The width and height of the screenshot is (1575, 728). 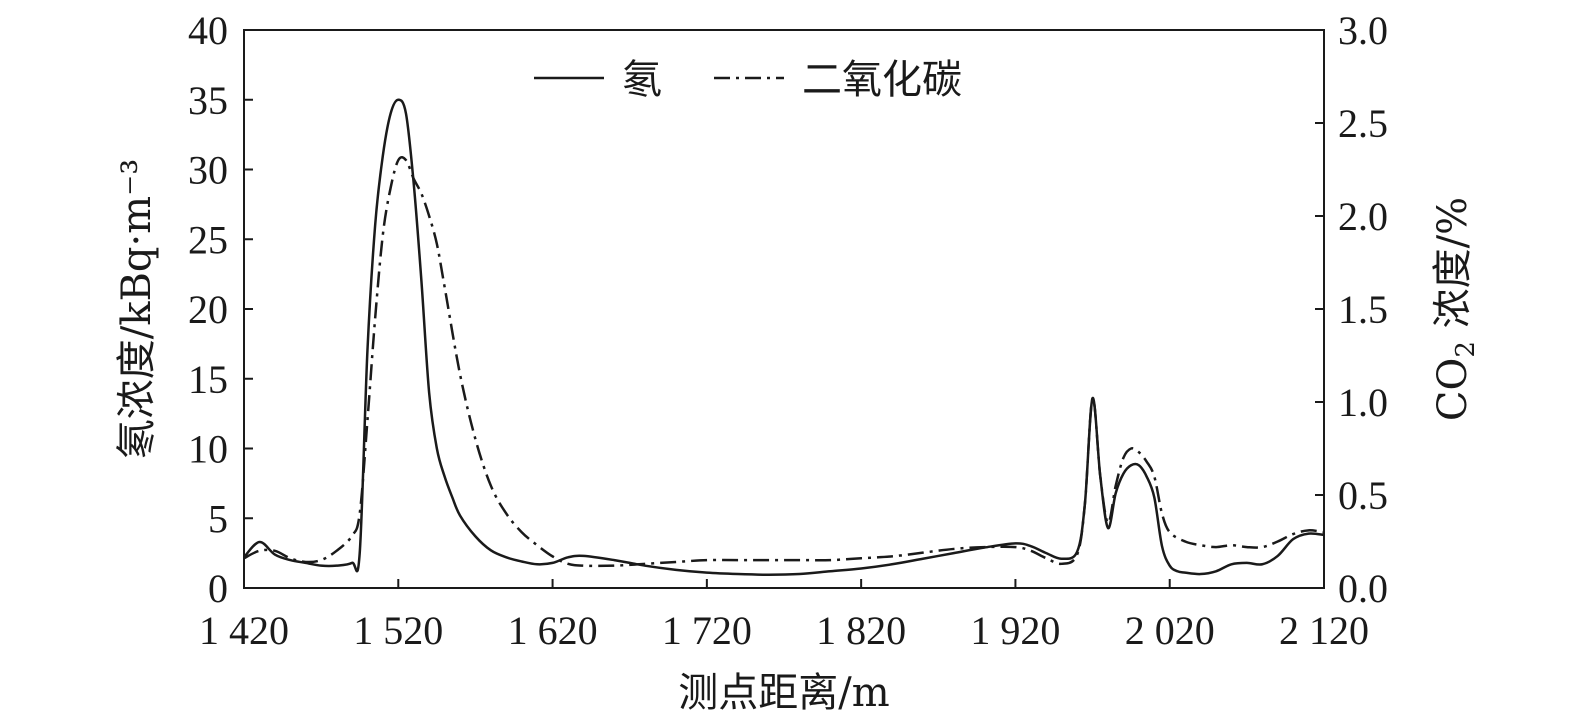 What do you see at coordinates (1363, 309) in the screenshot?
I see `y-right-tick-label: 1.5` at bounding box center [1363, 309].